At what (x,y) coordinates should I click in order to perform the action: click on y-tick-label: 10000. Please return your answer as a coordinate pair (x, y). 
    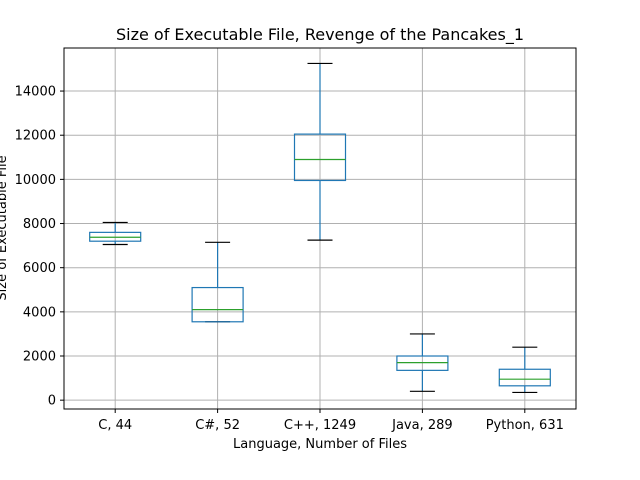
    Looking at the image, I should click on (35, 180).